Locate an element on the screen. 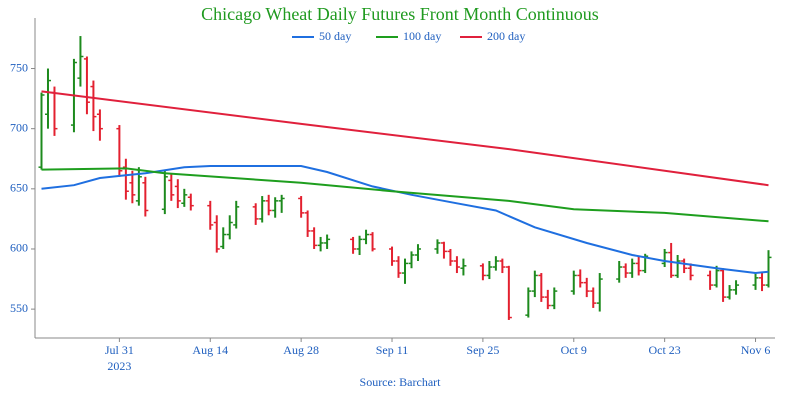  x-tick-label: Oct 23 is located at coordinates (664, 350).